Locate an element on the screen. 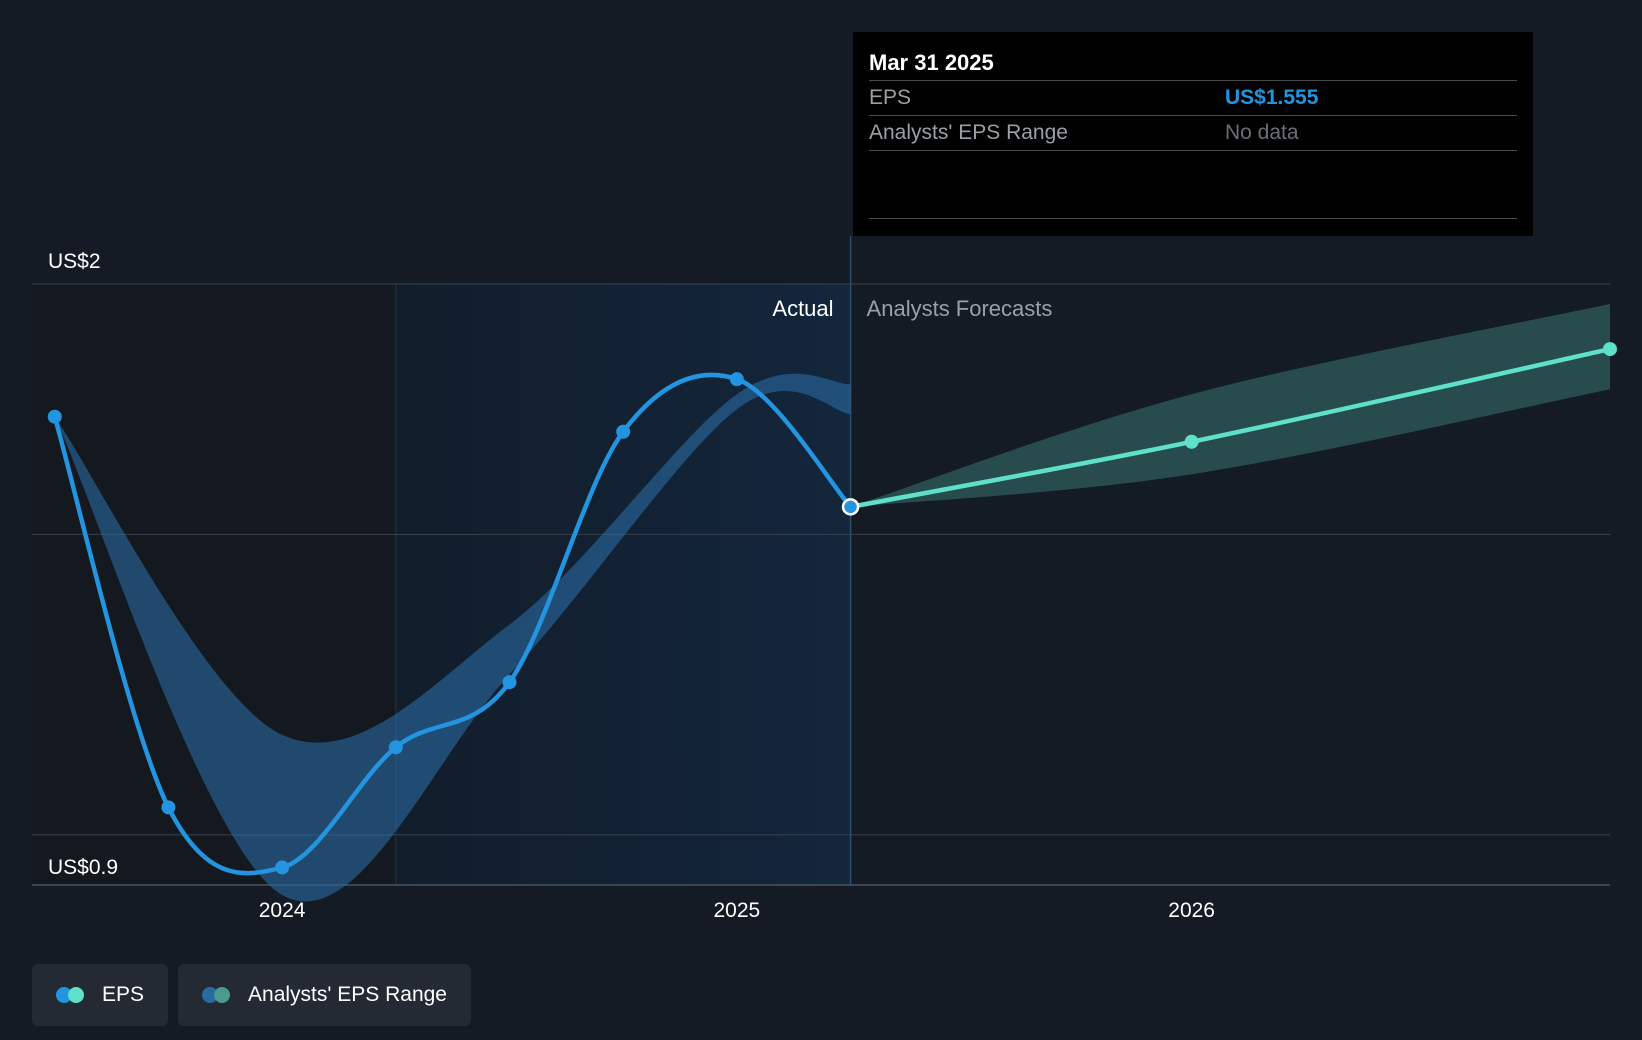 Image resolution: width=1642 pixels, height=1040 pixels. actual-label: Actual is located at coordinates (802, 308).